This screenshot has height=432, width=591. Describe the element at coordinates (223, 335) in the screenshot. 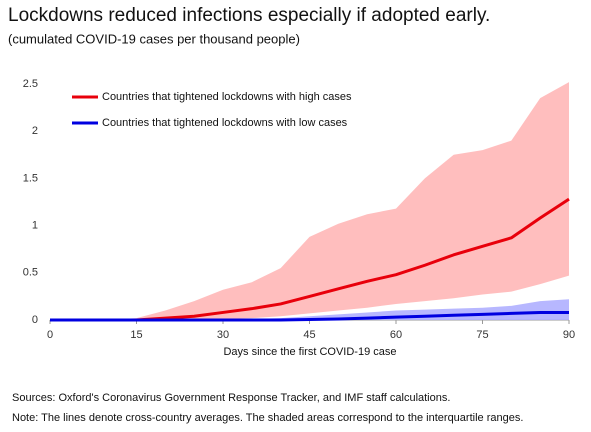

I see `x-tick-label: 30` at that location.